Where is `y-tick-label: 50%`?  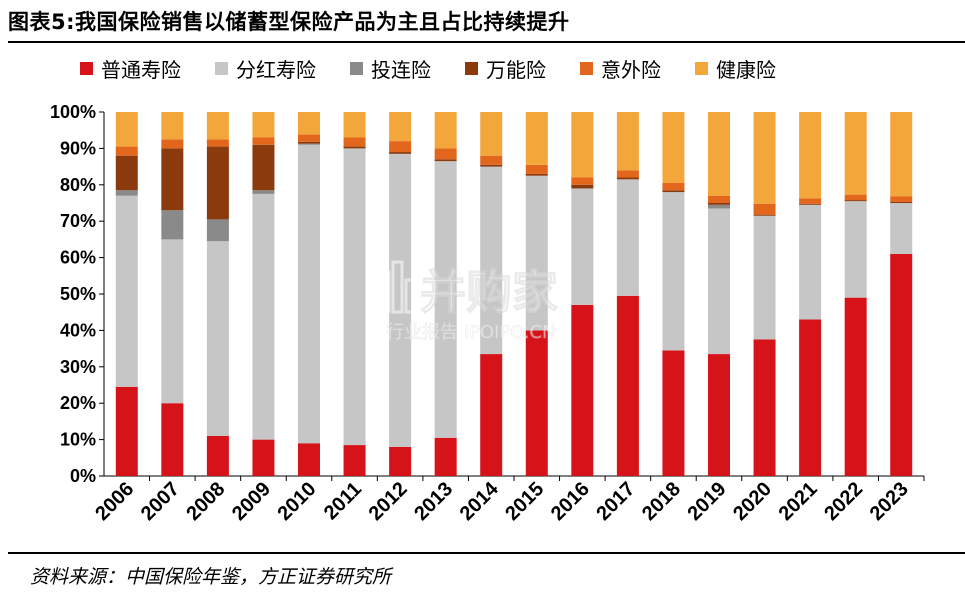 y-tick-label: 50% is located at coordinates (78, 294).